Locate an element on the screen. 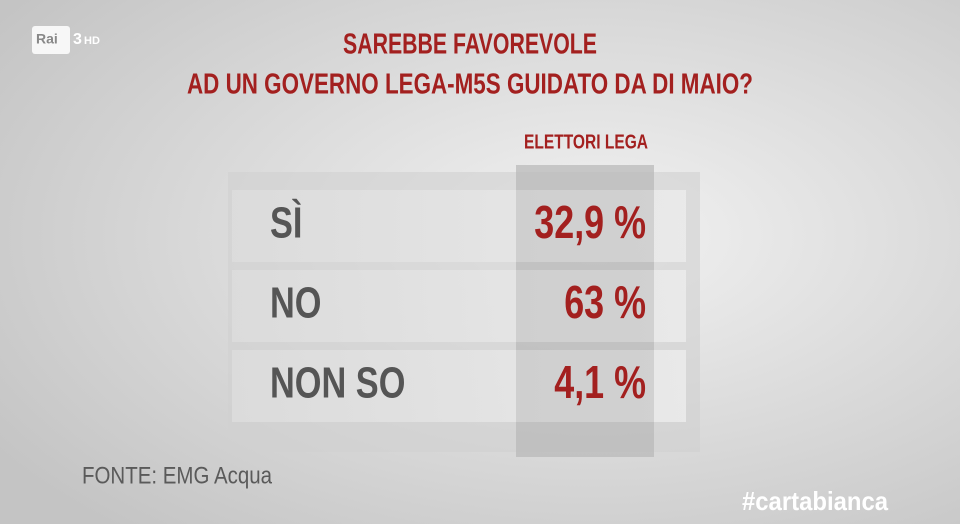 The image size is (960, 524). row-value: 4,1 % is located at coordinates (600, 382).